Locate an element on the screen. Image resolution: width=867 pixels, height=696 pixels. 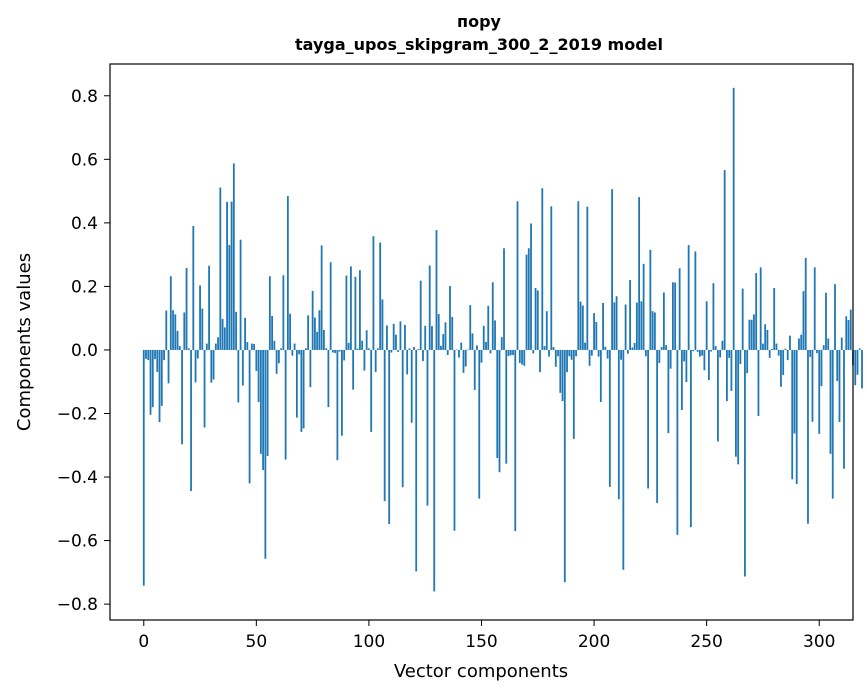
y-tick-label: 0.6 is located at coordinates (84, 160).